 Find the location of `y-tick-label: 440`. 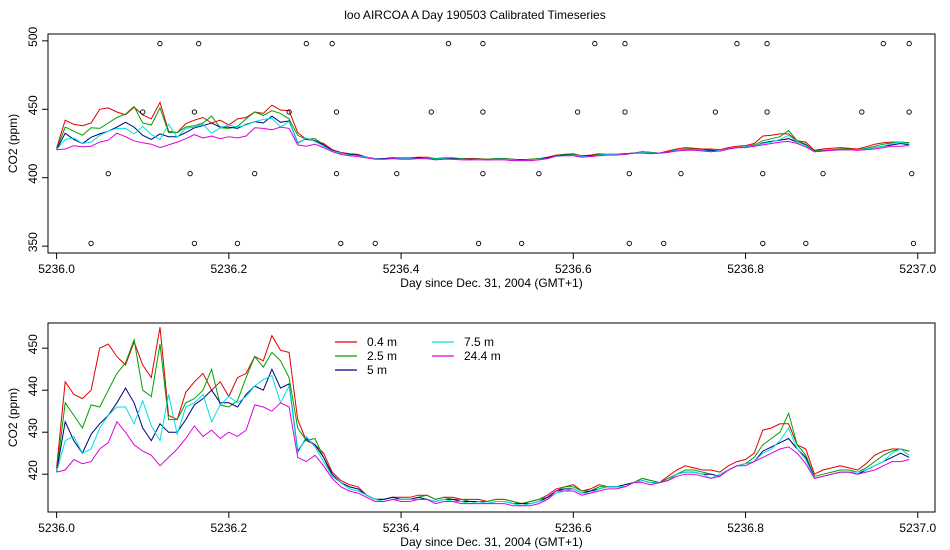

y-tick-label: 440 is located at coordinates (33, 386).